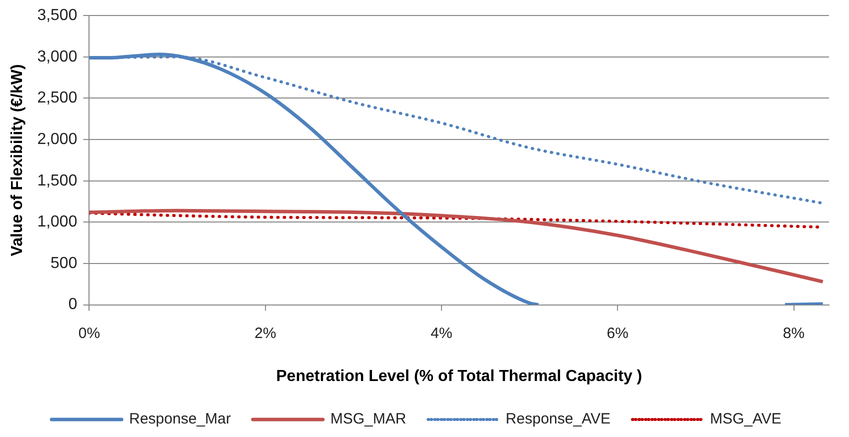 The height and width of the screenshot is (437, 849). Describe the element at coordinates (368, 419) in the screenshot. I see `legend-label: MSG_MAR` at that location.